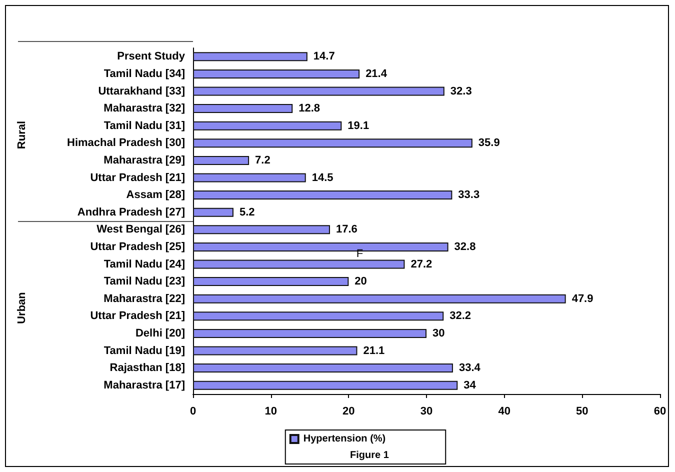  Describe the element at coordinates (461, 91) in the screenshot. I see `data-label: 32.3` at that location.